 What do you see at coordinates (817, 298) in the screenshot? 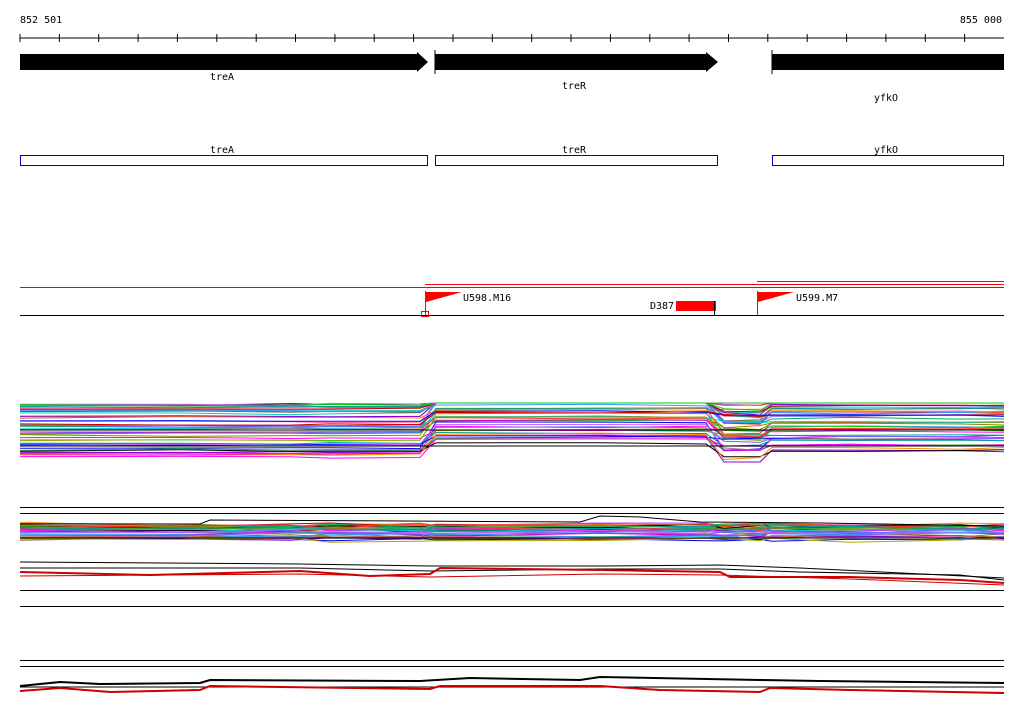
I see `marker-label: U599.M7` at bounding box center [817, 298].